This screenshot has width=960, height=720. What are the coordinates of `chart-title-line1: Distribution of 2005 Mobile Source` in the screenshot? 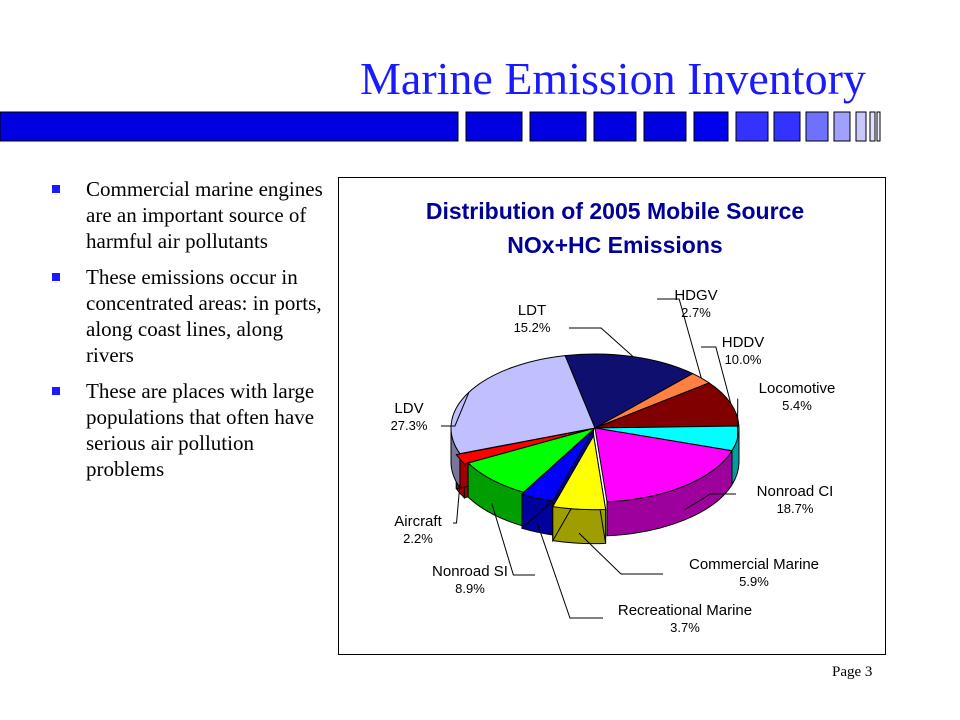 It's located at (615, 211).